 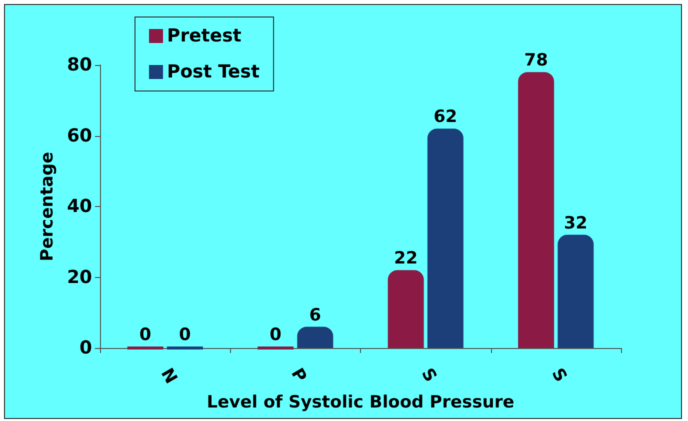 What do you see at coordinates (79, 135) in the screenshot?
I see `y-tick-label: 60` at bounding box center [79, 135].